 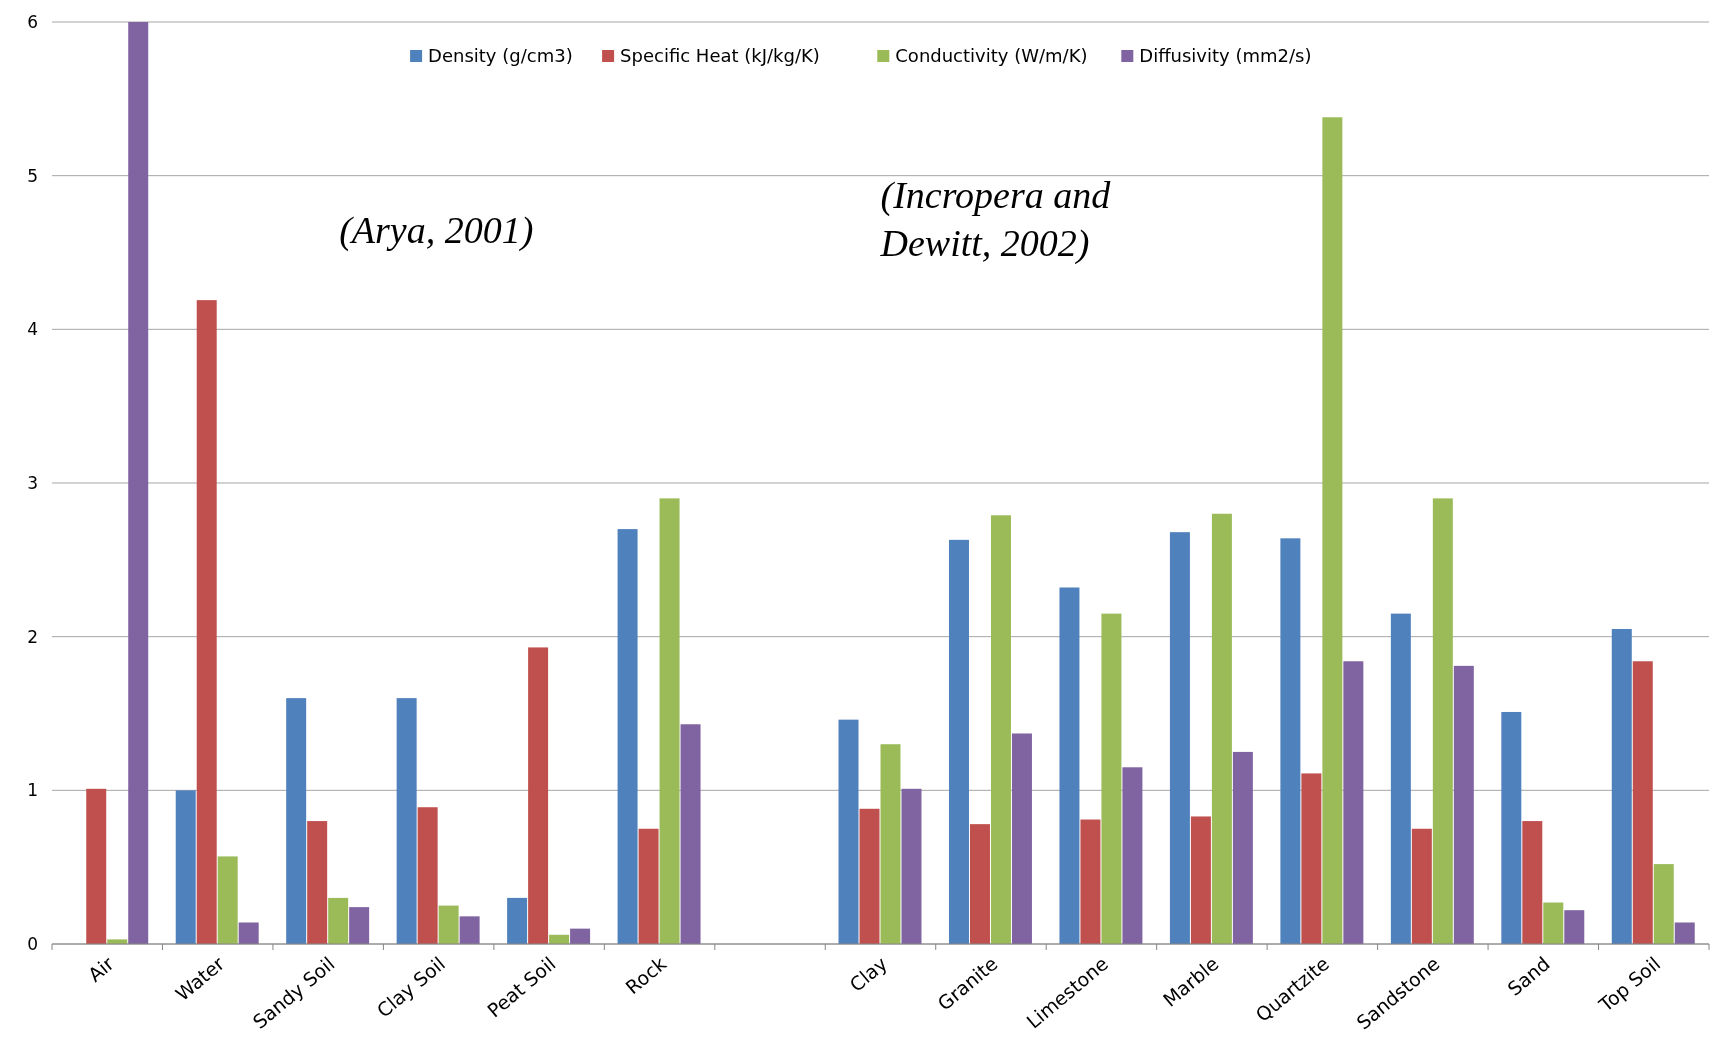 I want to click on y-tick-label: 4, so click(x=32, y=329).